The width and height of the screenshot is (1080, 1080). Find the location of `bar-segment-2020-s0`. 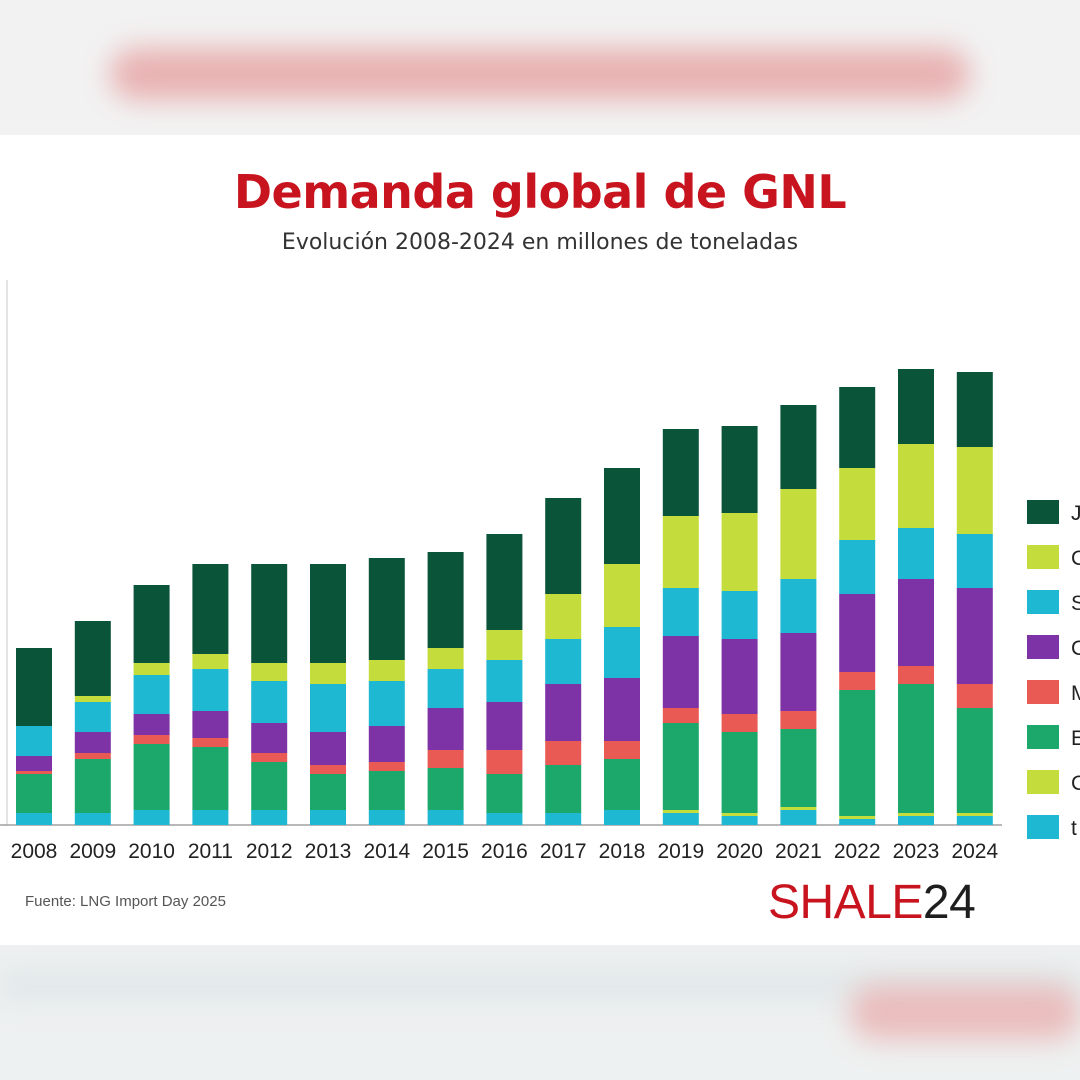

bar-segment-2020-s0 is located at coordinates (739, 820).